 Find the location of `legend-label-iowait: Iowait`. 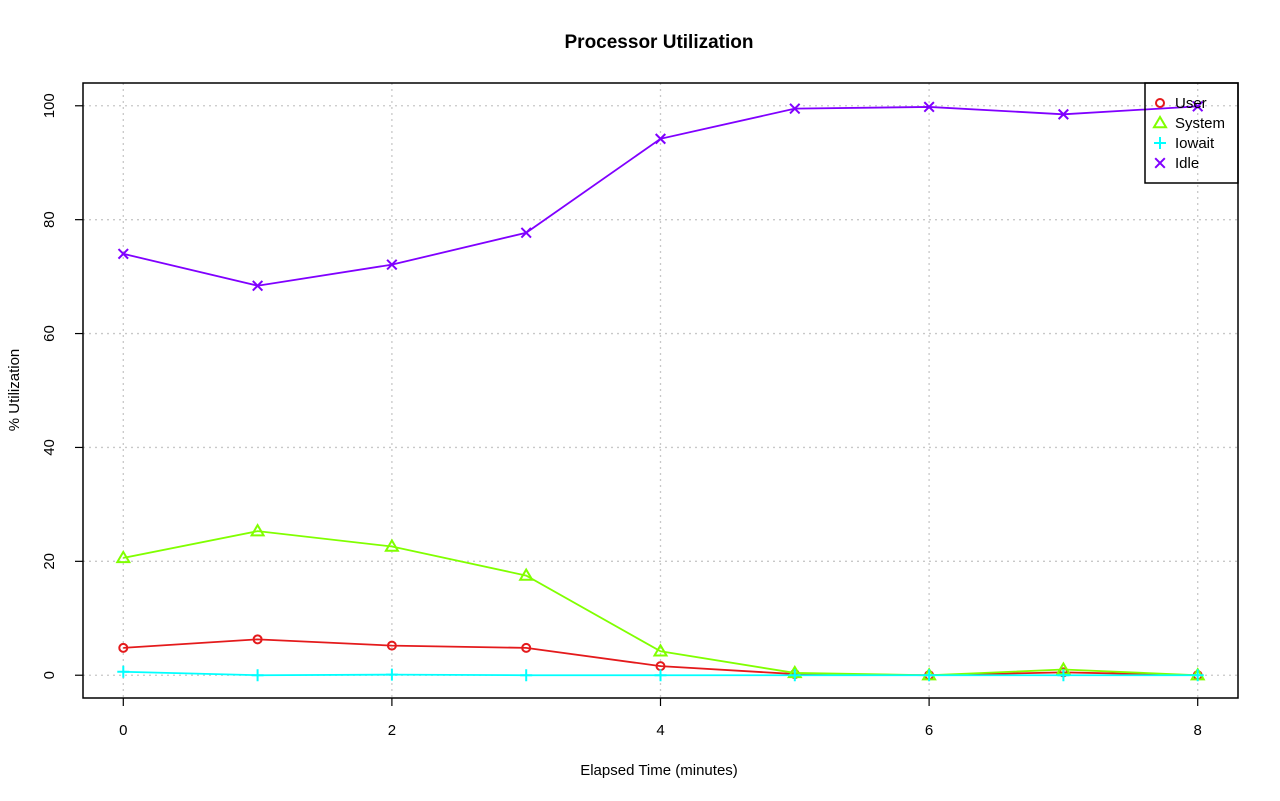

legend-label-iowait: Iowait is located at coordinates (1195, 143).